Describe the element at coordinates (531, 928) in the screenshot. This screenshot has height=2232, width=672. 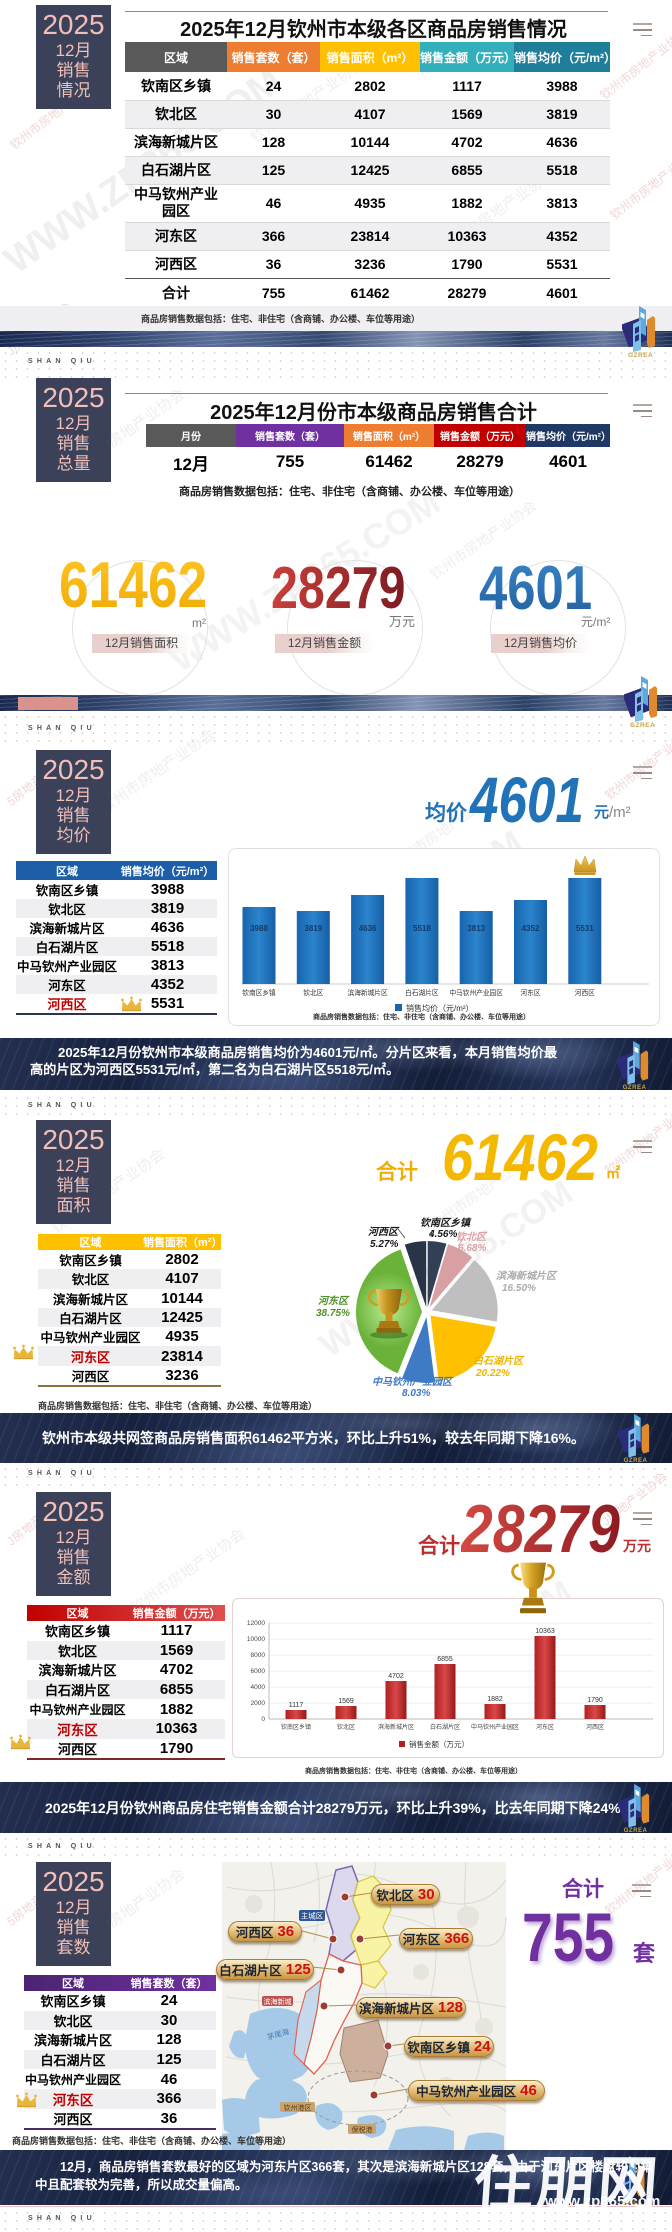
I see `svg-text: 4352` at that location.